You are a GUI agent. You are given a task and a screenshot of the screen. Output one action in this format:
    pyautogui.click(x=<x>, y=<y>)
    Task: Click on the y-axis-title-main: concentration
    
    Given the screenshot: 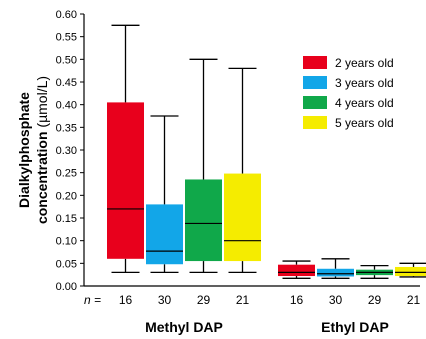 What is the action you would take?
    pyautogui.click(x=42, y=177)
    